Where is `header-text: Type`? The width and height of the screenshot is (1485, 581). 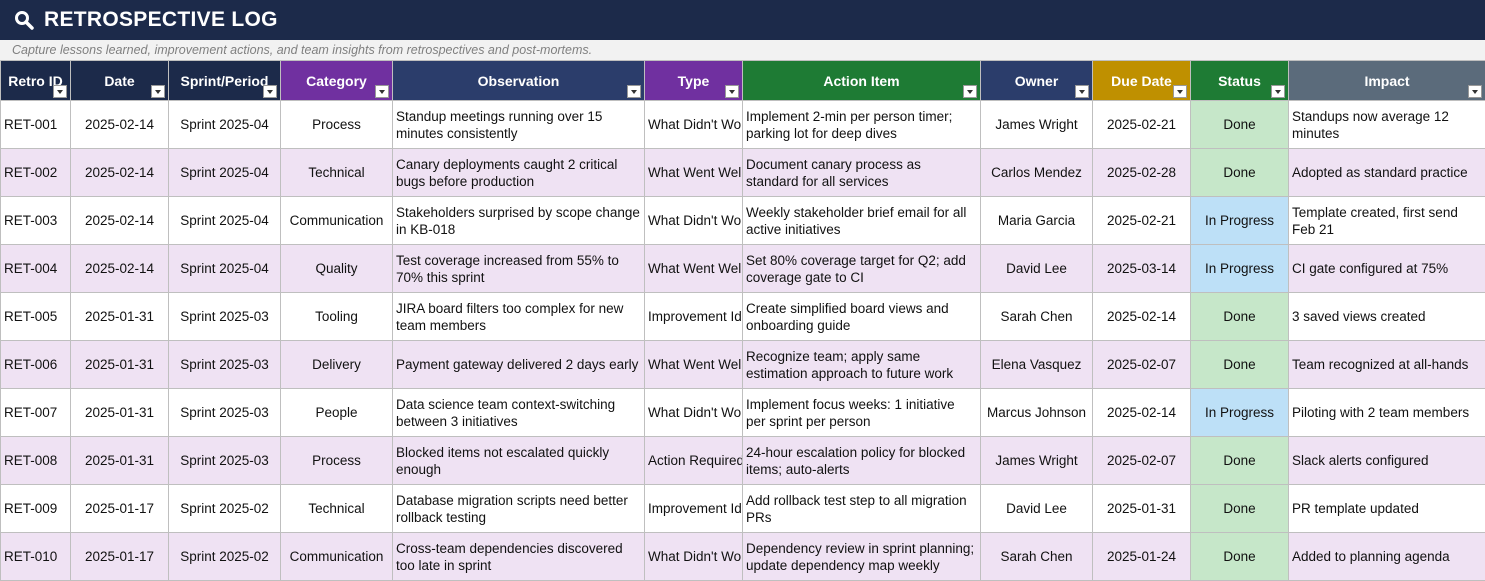 header-text: Type is located at coordinates (693, 80).